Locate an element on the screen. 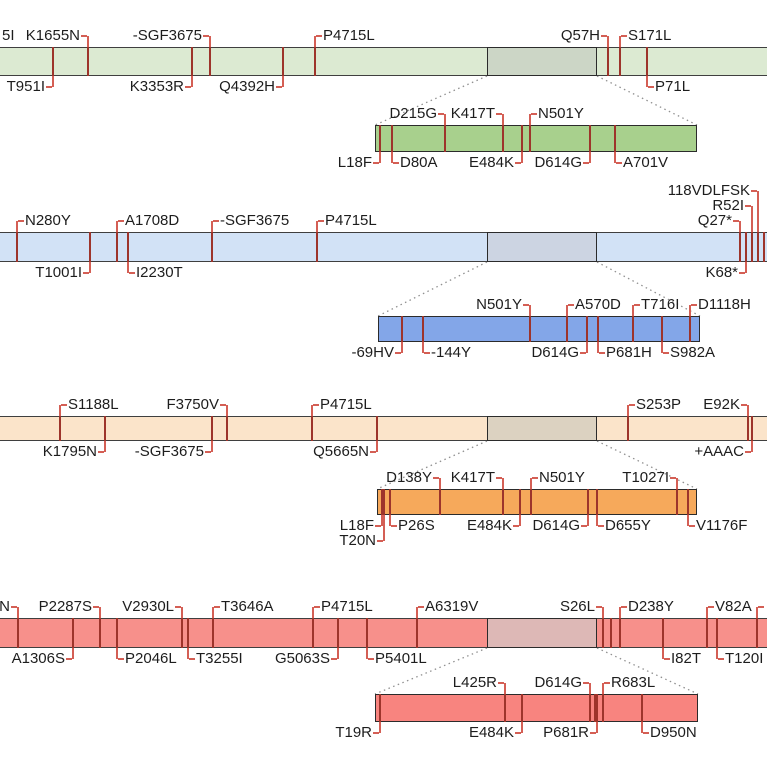  variant-3-spike-bar is located at coordinates (537, 502).